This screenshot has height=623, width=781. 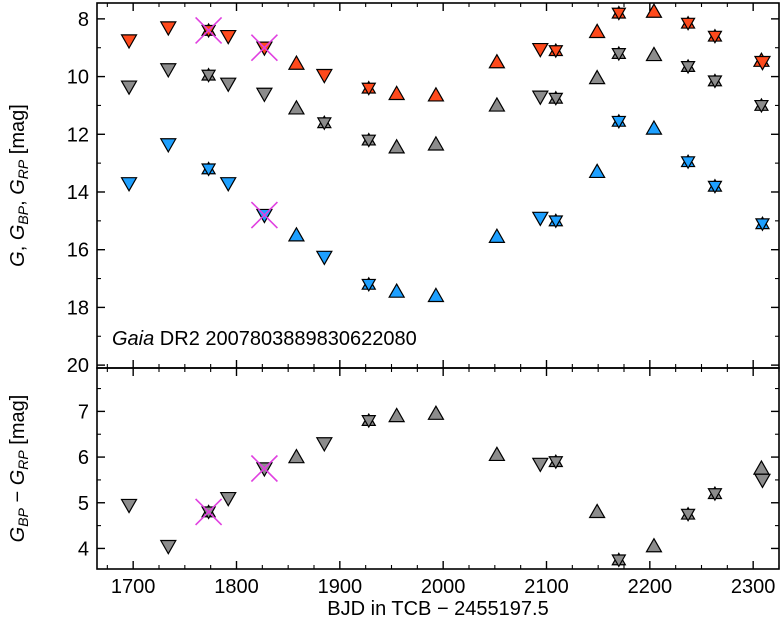 What do you see at coordinates (78, 135) in the screenshot?
I see `y-tick-label: 12` at bounding box center [78, 135].